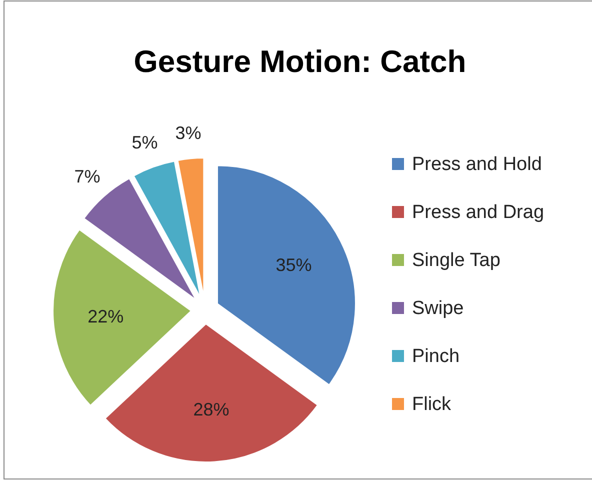  Describe the element at coordinates (211, 409) in the screenshot. I see `data-label: 28%` at that location.